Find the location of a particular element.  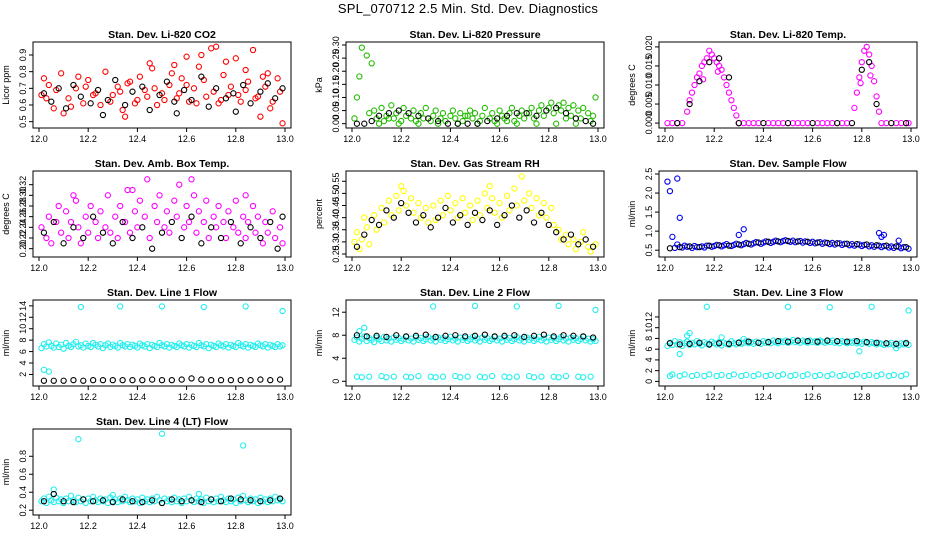

y-tick-label: 4 is located at coordinates (23, 362).